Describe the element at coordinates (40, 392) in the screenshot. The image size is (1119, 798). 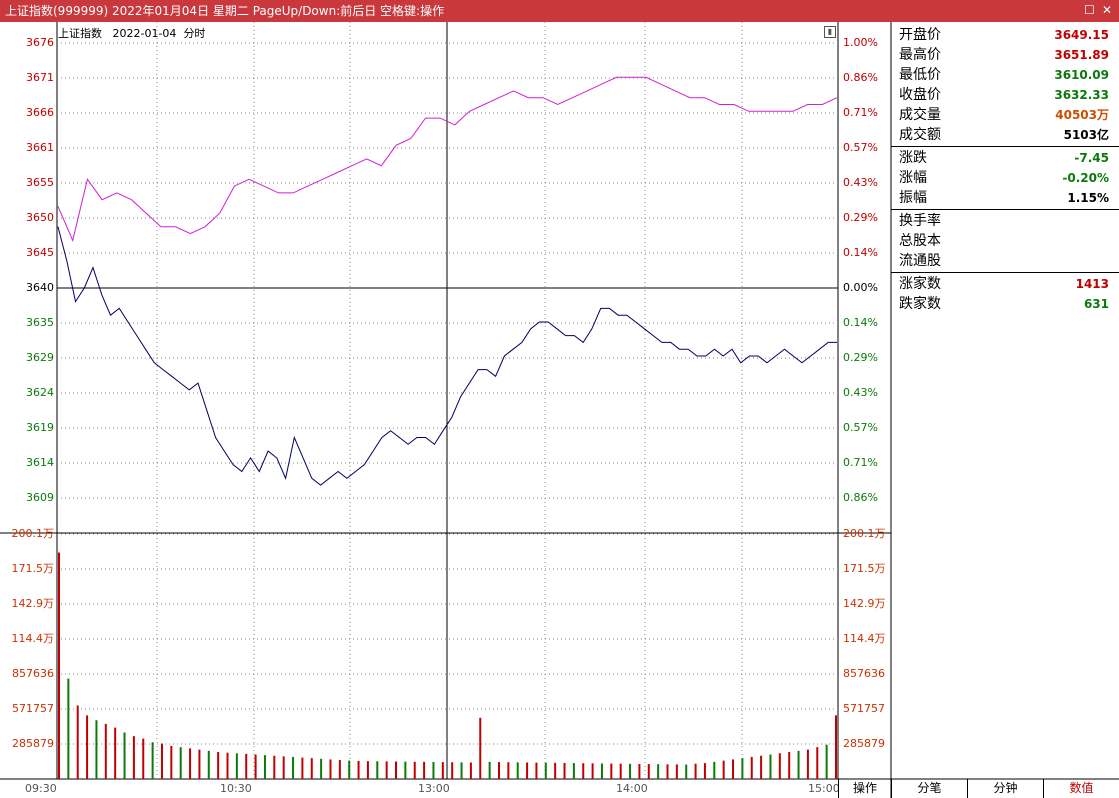
I see `price-tick-label: 3624` at that location.